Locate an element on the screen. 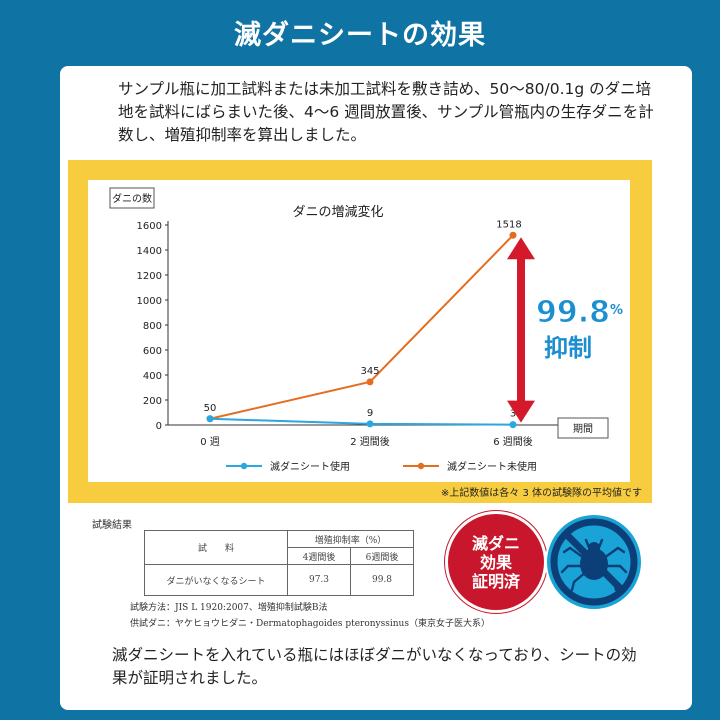  ylabel: ダニの数 is located at coordinates (132, 198).